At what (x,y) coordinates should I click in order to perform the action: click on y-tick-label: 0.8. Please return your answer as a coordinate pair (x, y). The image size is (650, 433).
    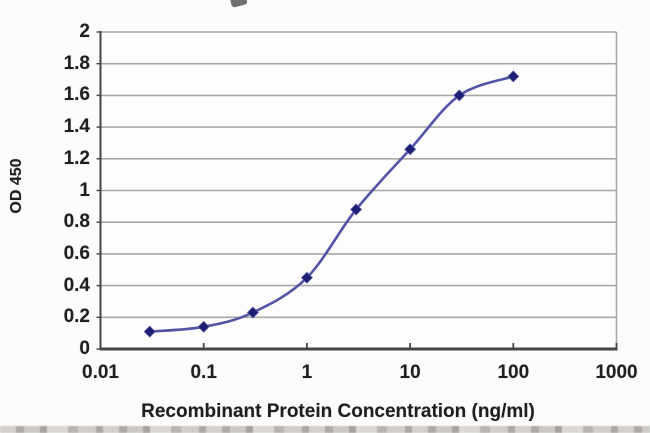
    Looking at the image, I should click on (76, 222).